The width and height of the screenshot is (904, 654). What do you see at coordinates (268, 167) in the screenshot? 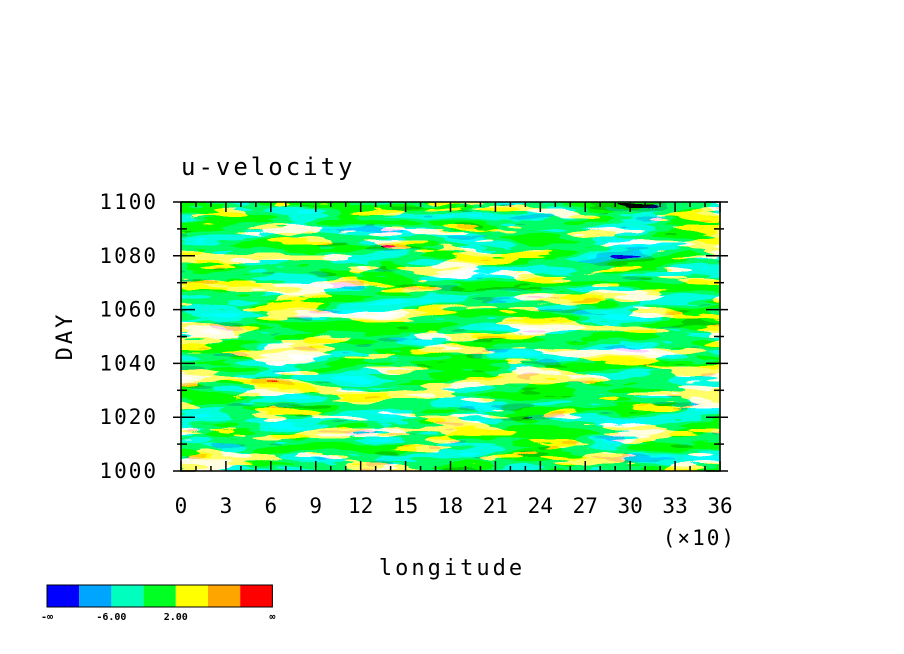
I see `chart-title: u-velocity` at bounding box center [268, 167].